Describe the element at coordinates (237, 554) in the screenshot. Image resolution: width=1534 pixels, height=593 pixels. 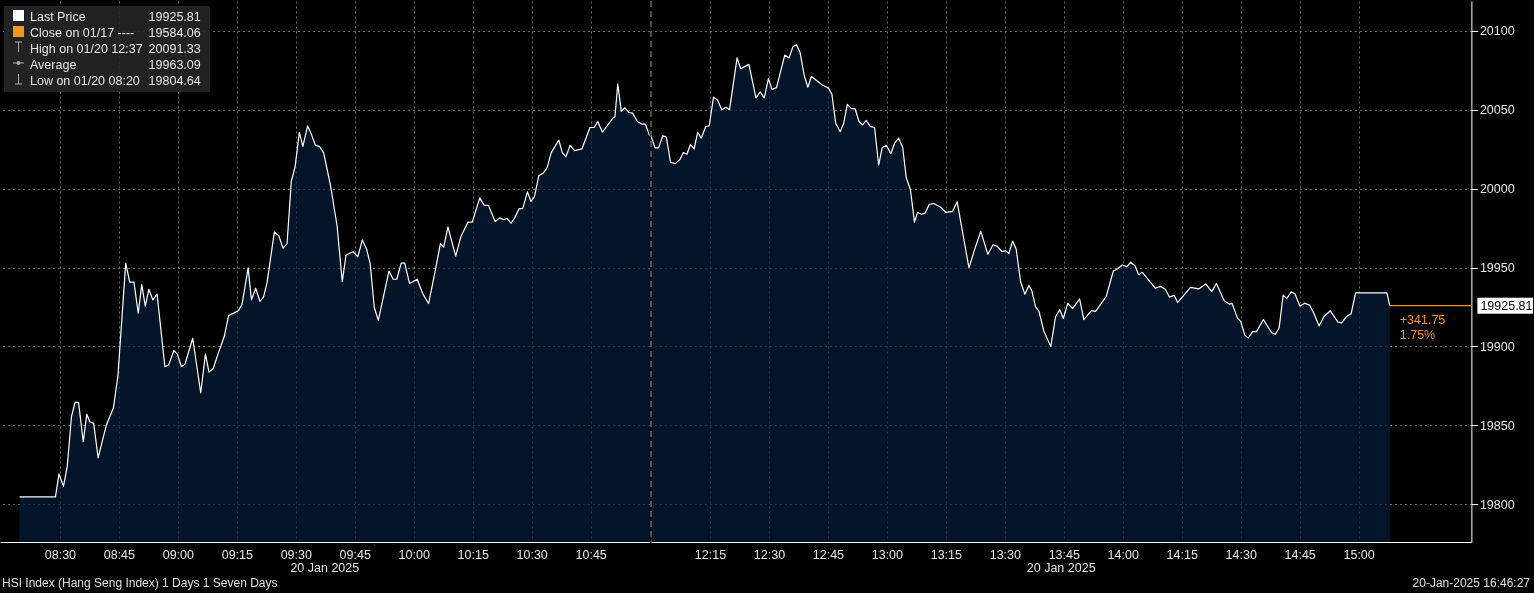
I see `x-tick-label: 09:15` at that location.